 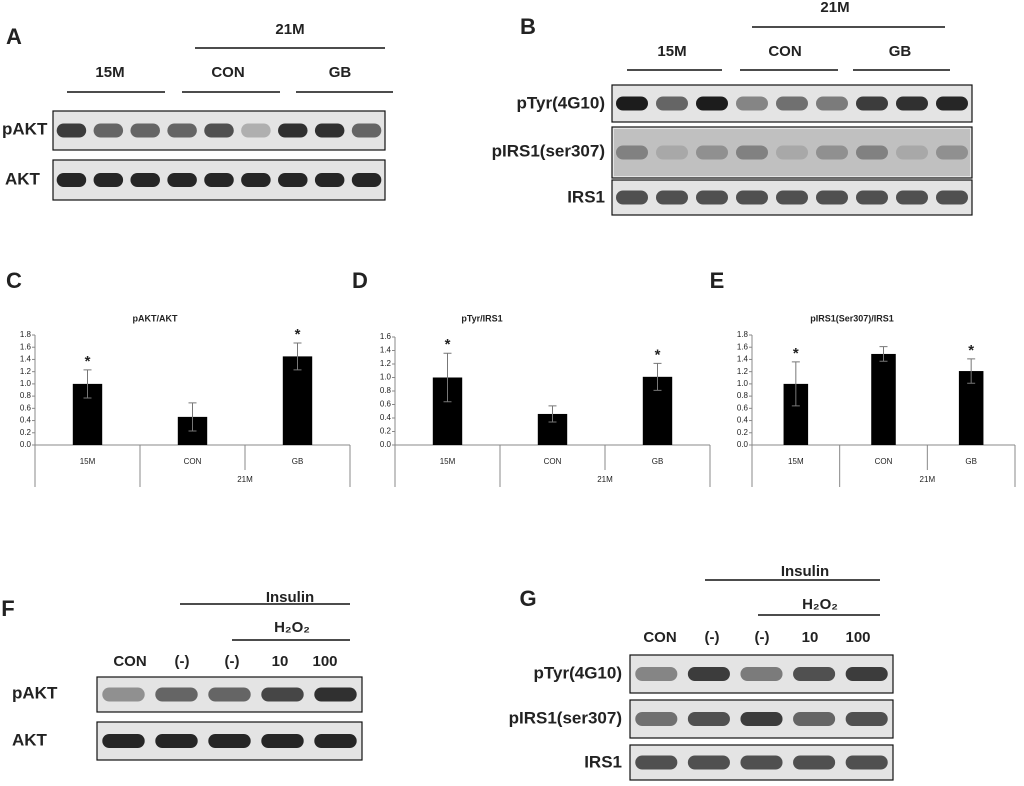 What do you see at coordinates (810, 637) in the screenshot?
I see `lane-label: 10` at bounding box center [810, 637].